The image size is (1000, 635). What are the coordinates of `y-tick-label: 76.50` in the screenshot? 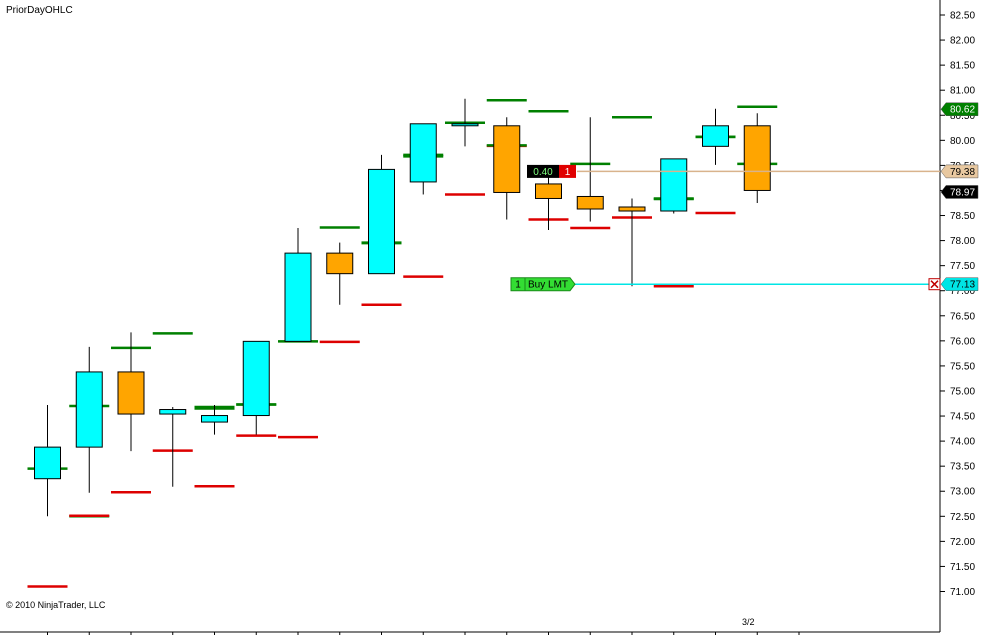 It's located at (962, 316).